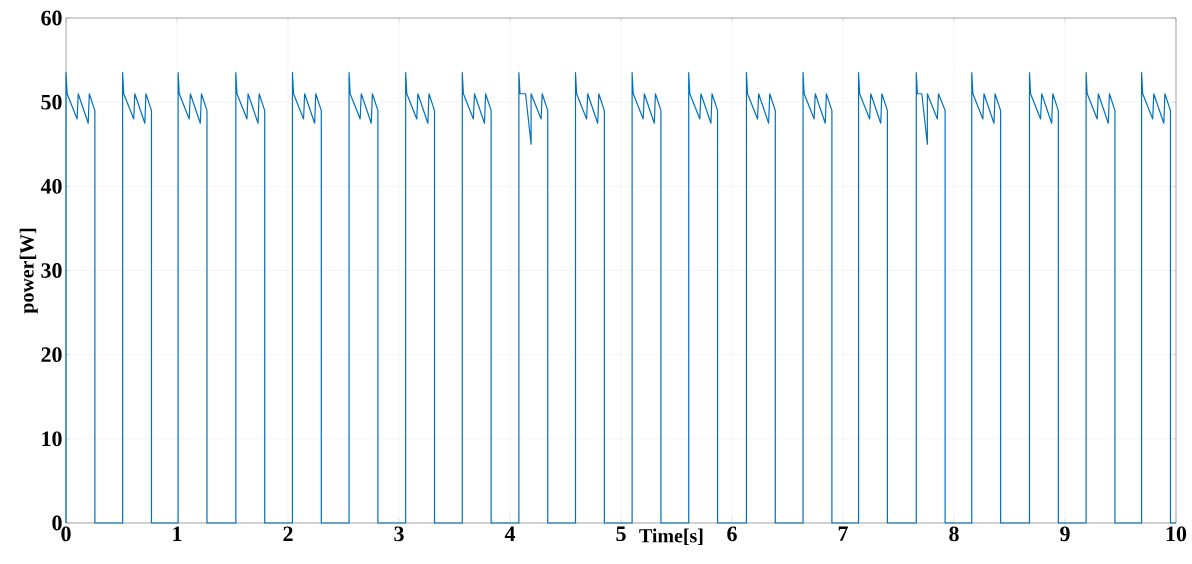  What do you see at coordinates (1176, 534) in the screenshot?
I see `x-tick-label: 10` at bounding box center [1176, 534].